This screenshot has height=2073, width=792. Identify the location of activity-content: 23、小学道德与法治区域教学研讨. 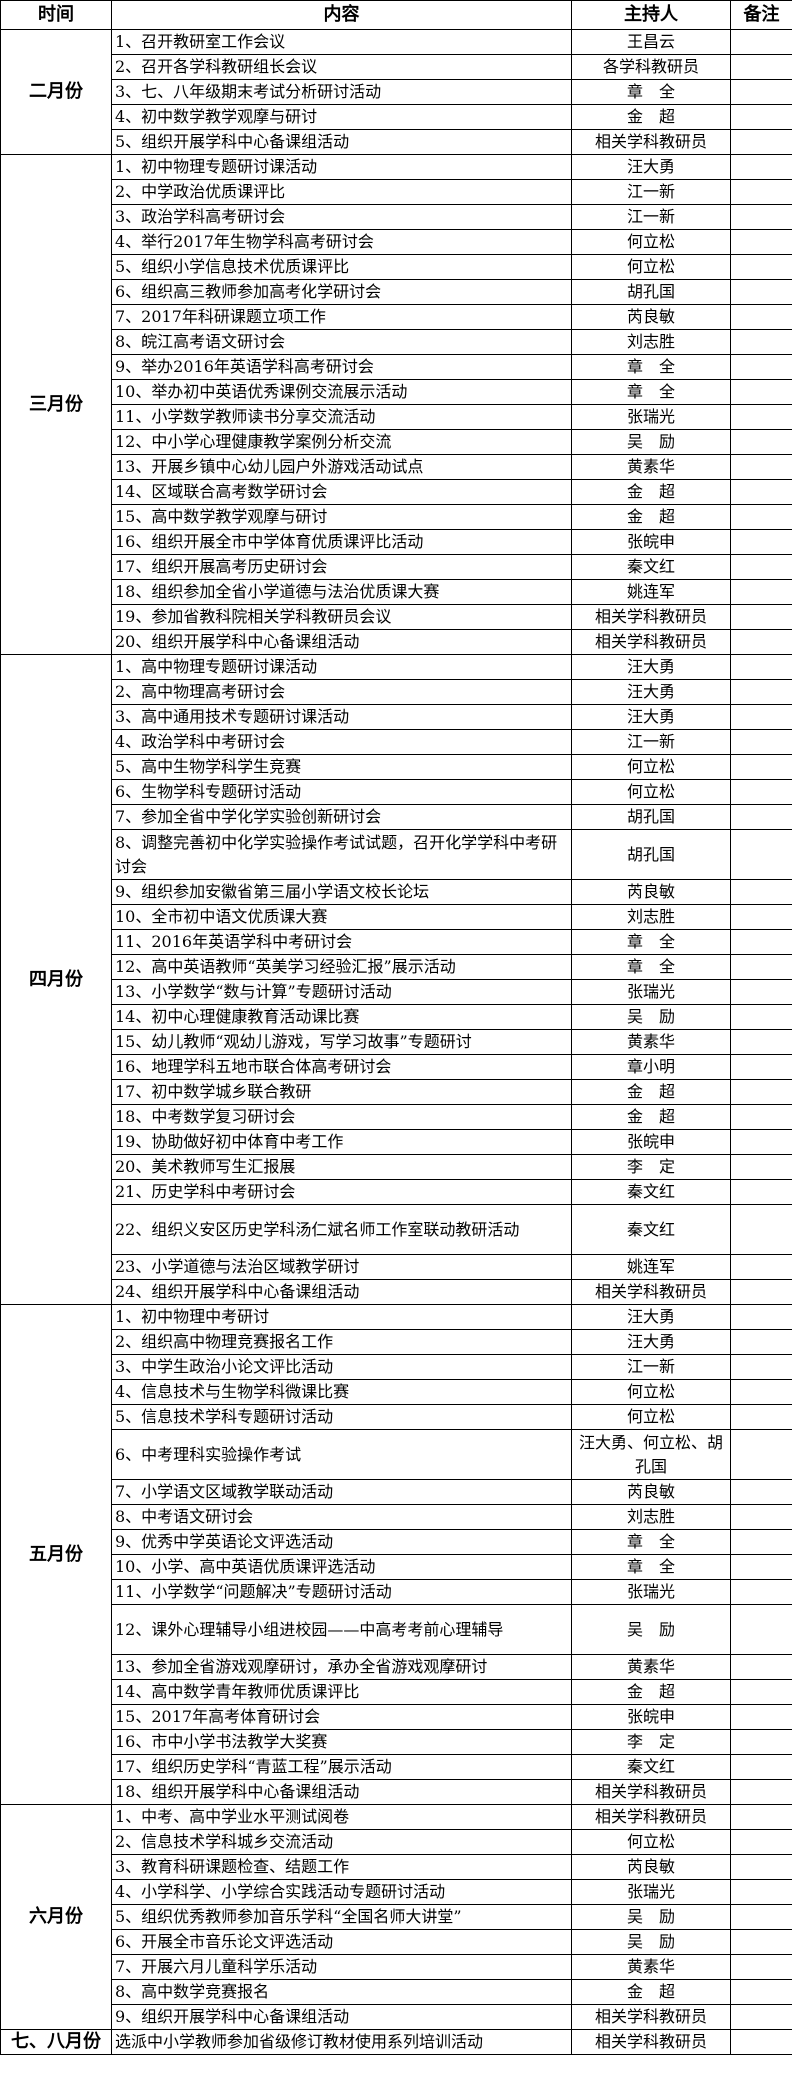
(341, 1267).